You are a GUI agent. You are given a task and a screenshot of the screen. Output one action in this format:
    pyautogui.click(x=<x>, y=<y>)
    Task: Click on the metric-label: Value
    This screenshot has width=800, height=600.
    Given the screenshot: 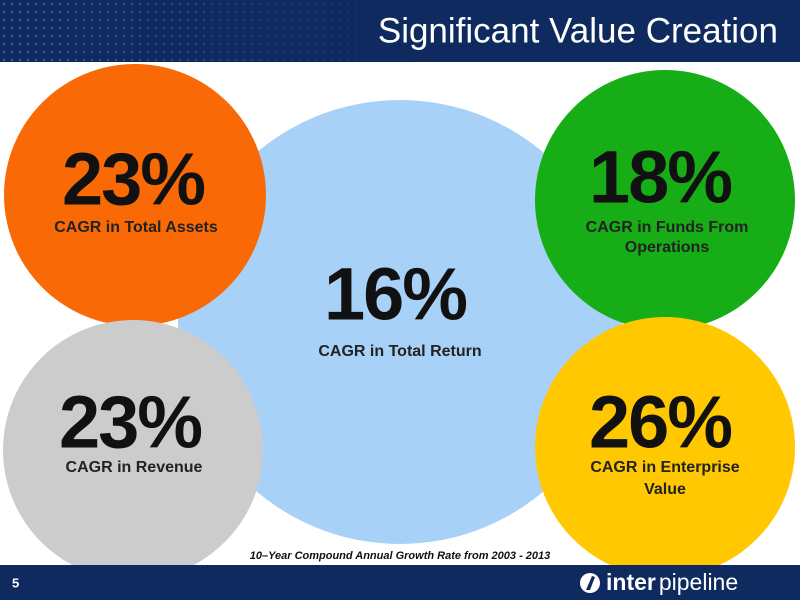 What is the action you would take?
    pyautogui.click(x=665, y=489)
    